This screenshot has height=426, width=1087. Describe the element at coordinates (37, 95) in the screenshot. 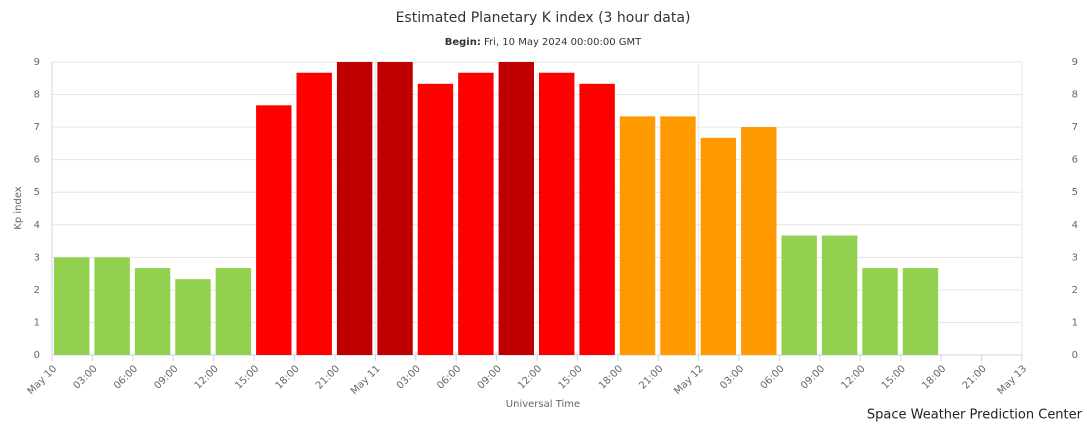

I see `y-tick-label: 8` at that location.